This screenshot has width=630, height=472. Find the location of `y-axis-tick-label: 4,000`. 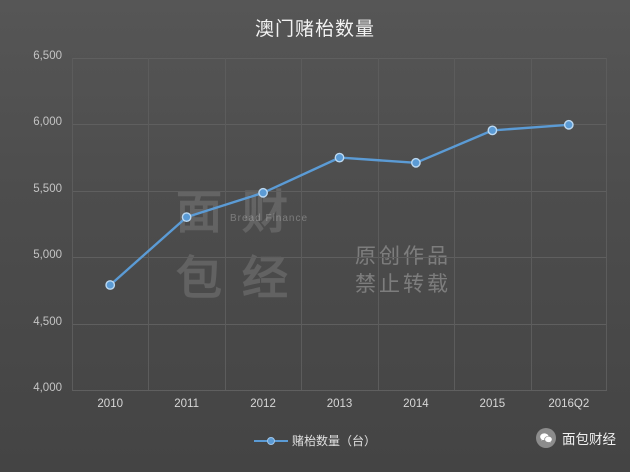

y-axis-tick-label: 4,000 is located at coordinates (47, 388).